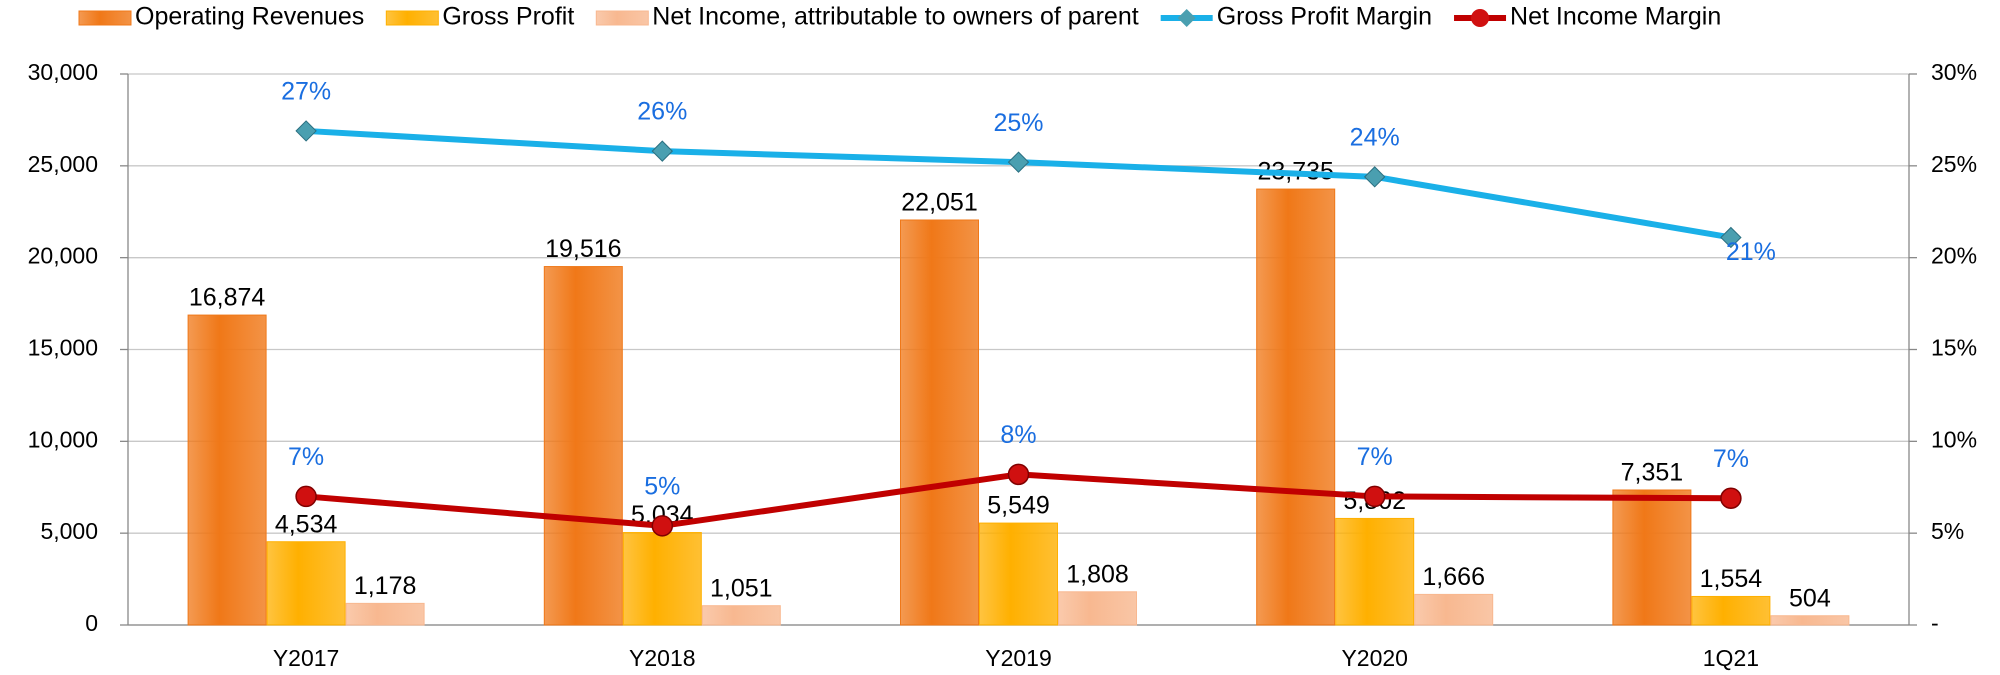 This screenshot has width=2000, height=675. Describe the element at coordinates (1615, 17) in the screenshot. I see `legend-label: Net Income Margin` at that location.